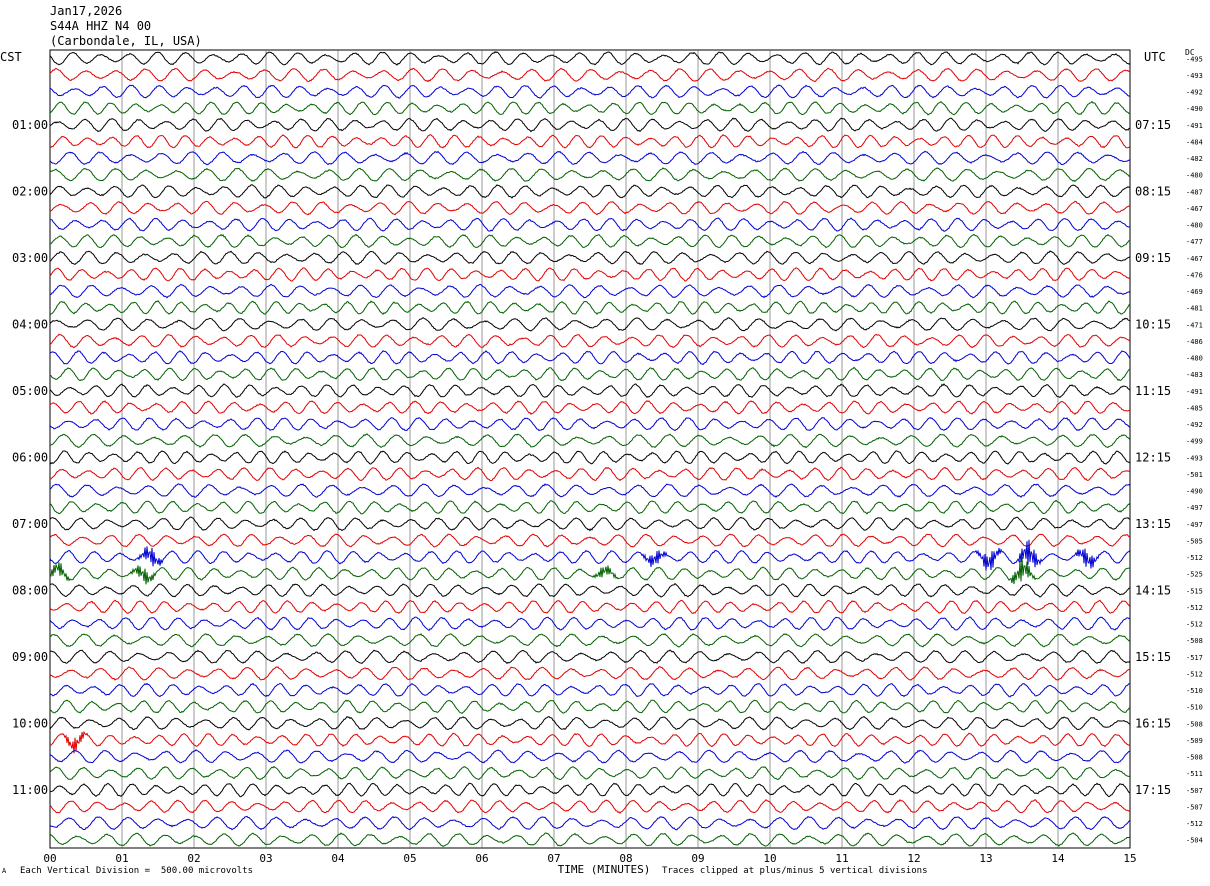  What do you see at coordinates (1194, 774) in the screenshot?
I see `dc-offset-label: -511` at bounding box center [1194, 774].